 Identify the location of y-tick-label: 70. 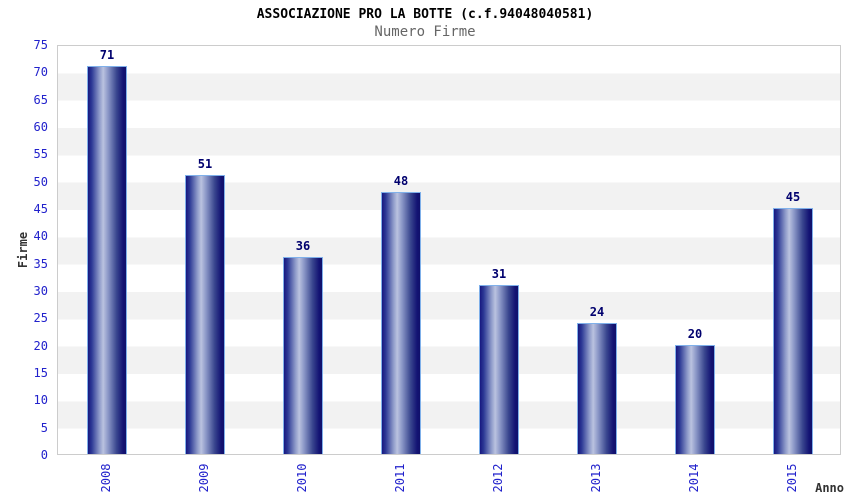
(40, 72).